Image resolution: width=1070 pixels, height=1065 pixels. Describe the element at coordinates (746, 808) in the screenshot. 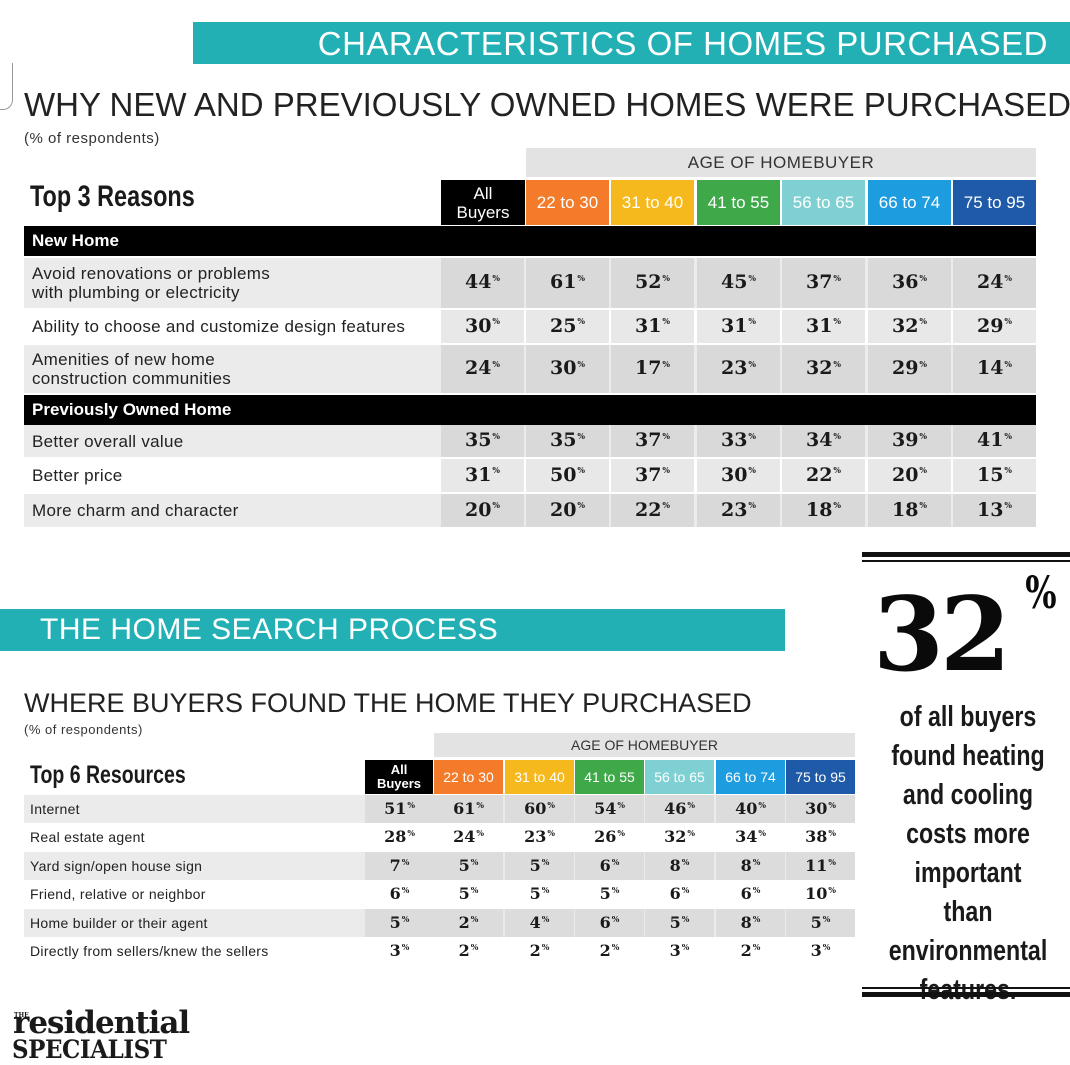

I see `value-number: 40` at that location.